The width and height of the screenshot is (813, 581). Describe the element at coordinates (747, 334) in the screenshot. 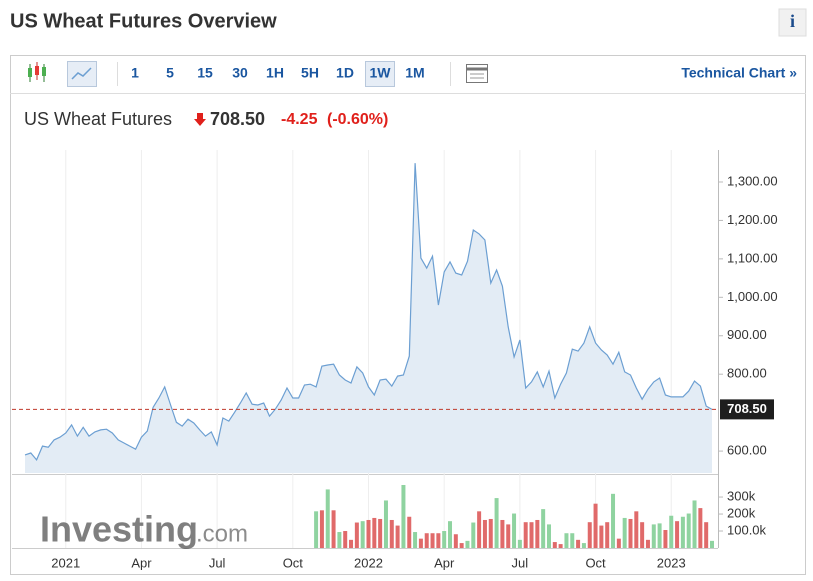

I see `y-tick-label: 900.00` at that location.